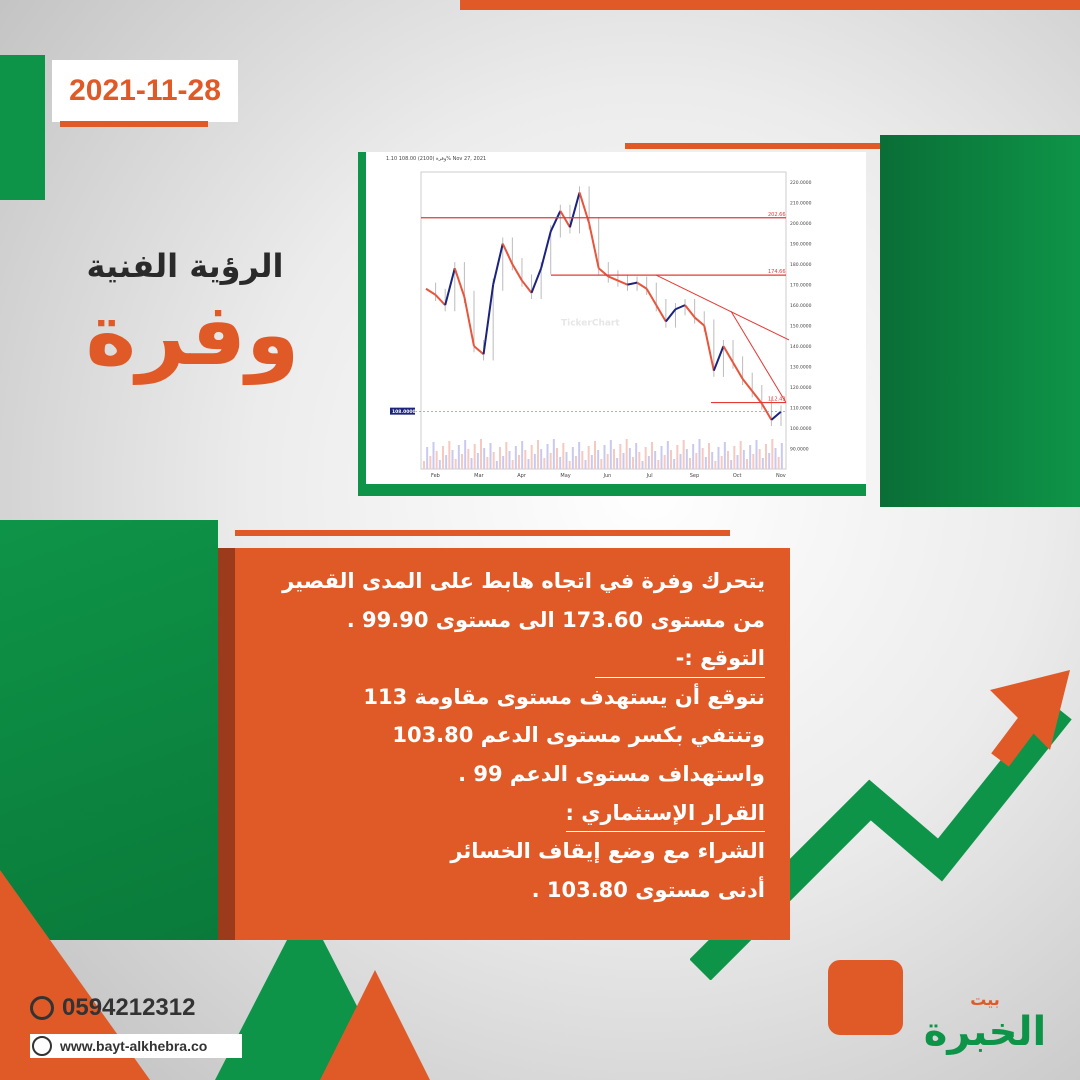  I want to click on top-orange-bar, so click(770, 5).